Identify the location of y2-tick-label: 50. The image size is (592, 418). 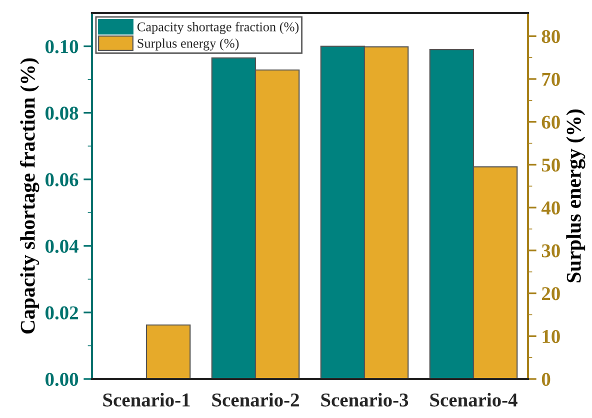
(551, 165).